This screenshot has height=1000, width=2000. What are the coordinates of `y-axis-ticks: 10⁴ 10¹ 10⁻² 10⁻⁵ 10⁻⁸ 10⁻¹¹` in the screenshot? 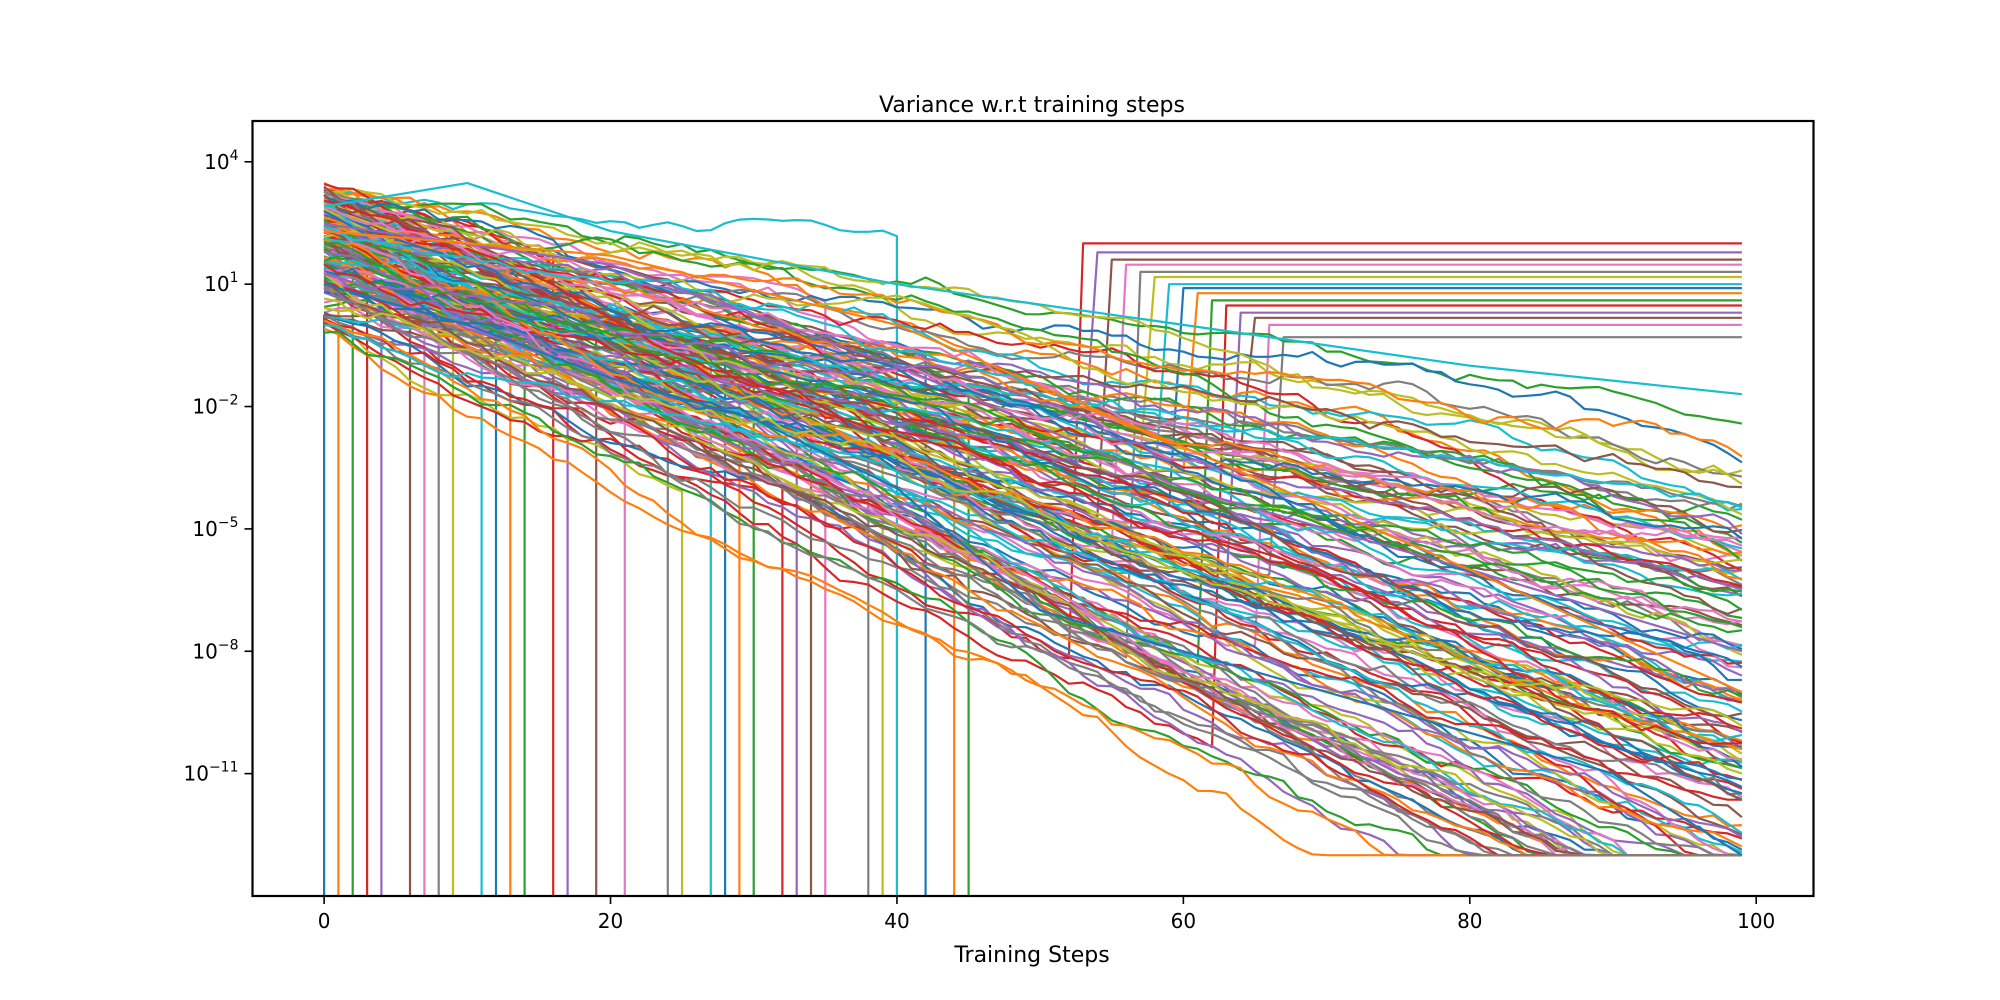 It's located at (218, 467).